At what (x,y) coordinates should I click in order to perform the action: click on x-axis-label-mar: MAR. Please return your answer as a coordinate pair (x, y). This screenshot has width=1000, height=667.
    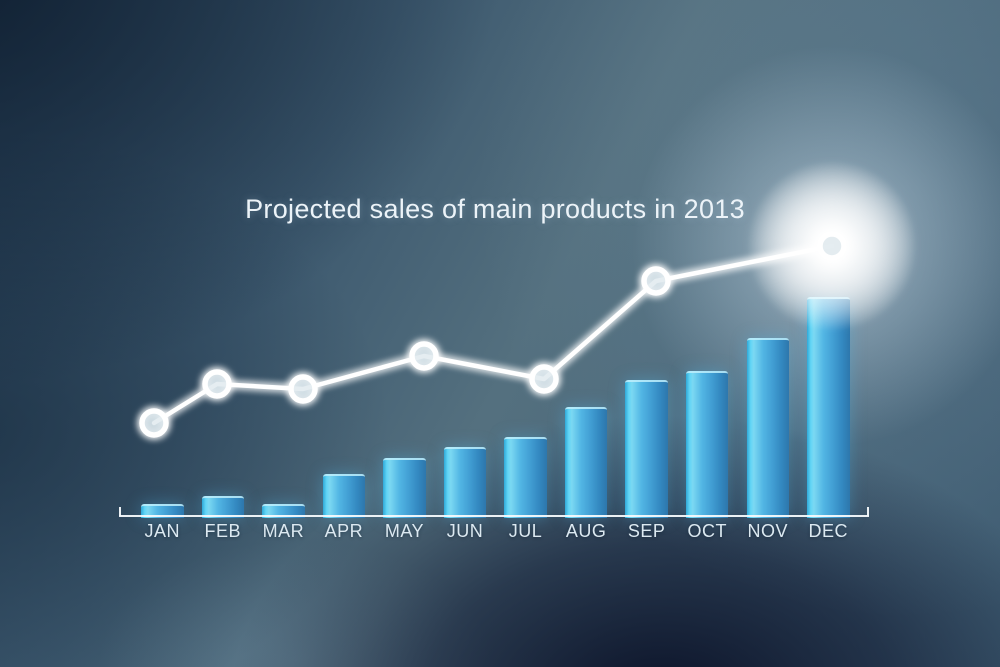
    Looking at the image, I should click on (283, 531).